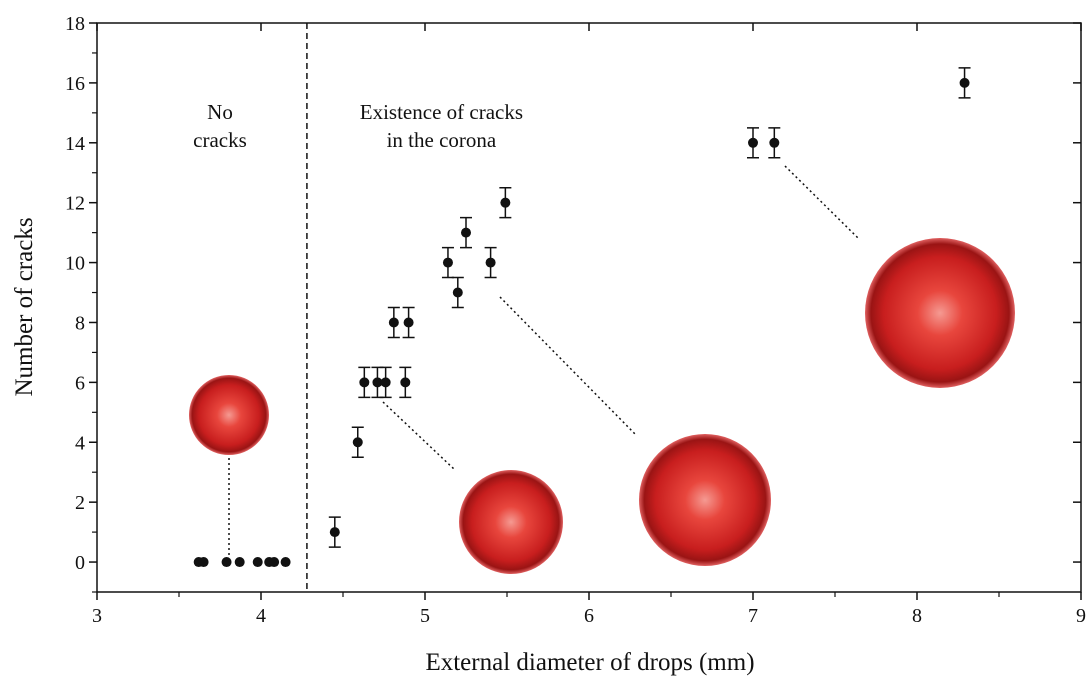  What do you see at coordinates (220, 112) in the screenshot?
I see `annotation: No` at bounding box center [220, 112].